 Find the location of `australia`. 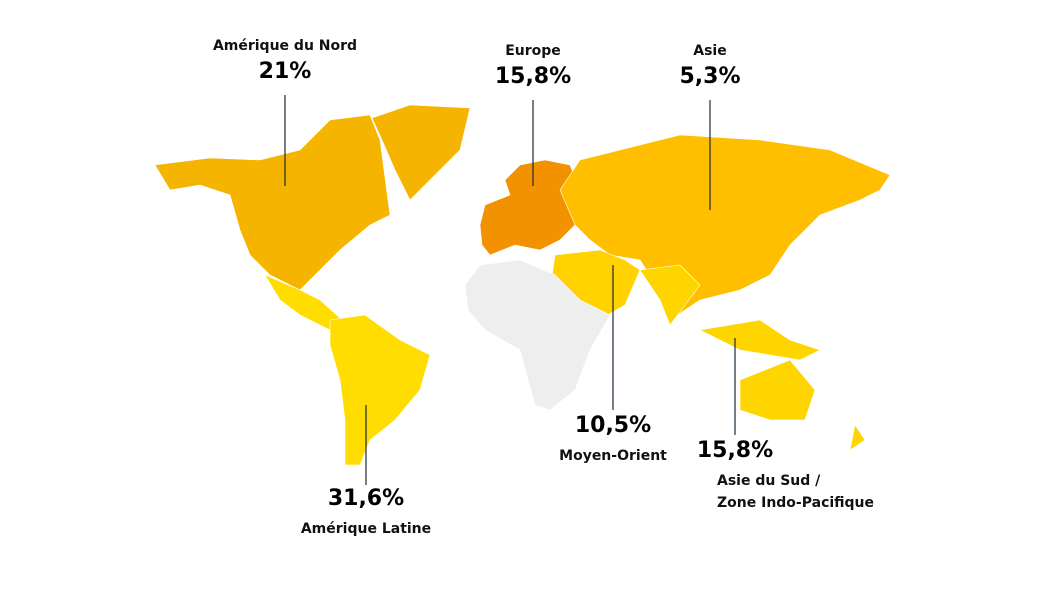

australia is located at coordinates (777, 390).